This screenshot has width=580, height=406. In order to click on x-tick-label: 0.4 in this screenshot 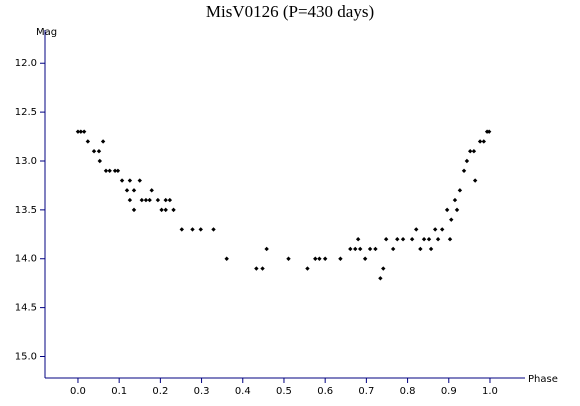, I will do `click(243, 391)`.